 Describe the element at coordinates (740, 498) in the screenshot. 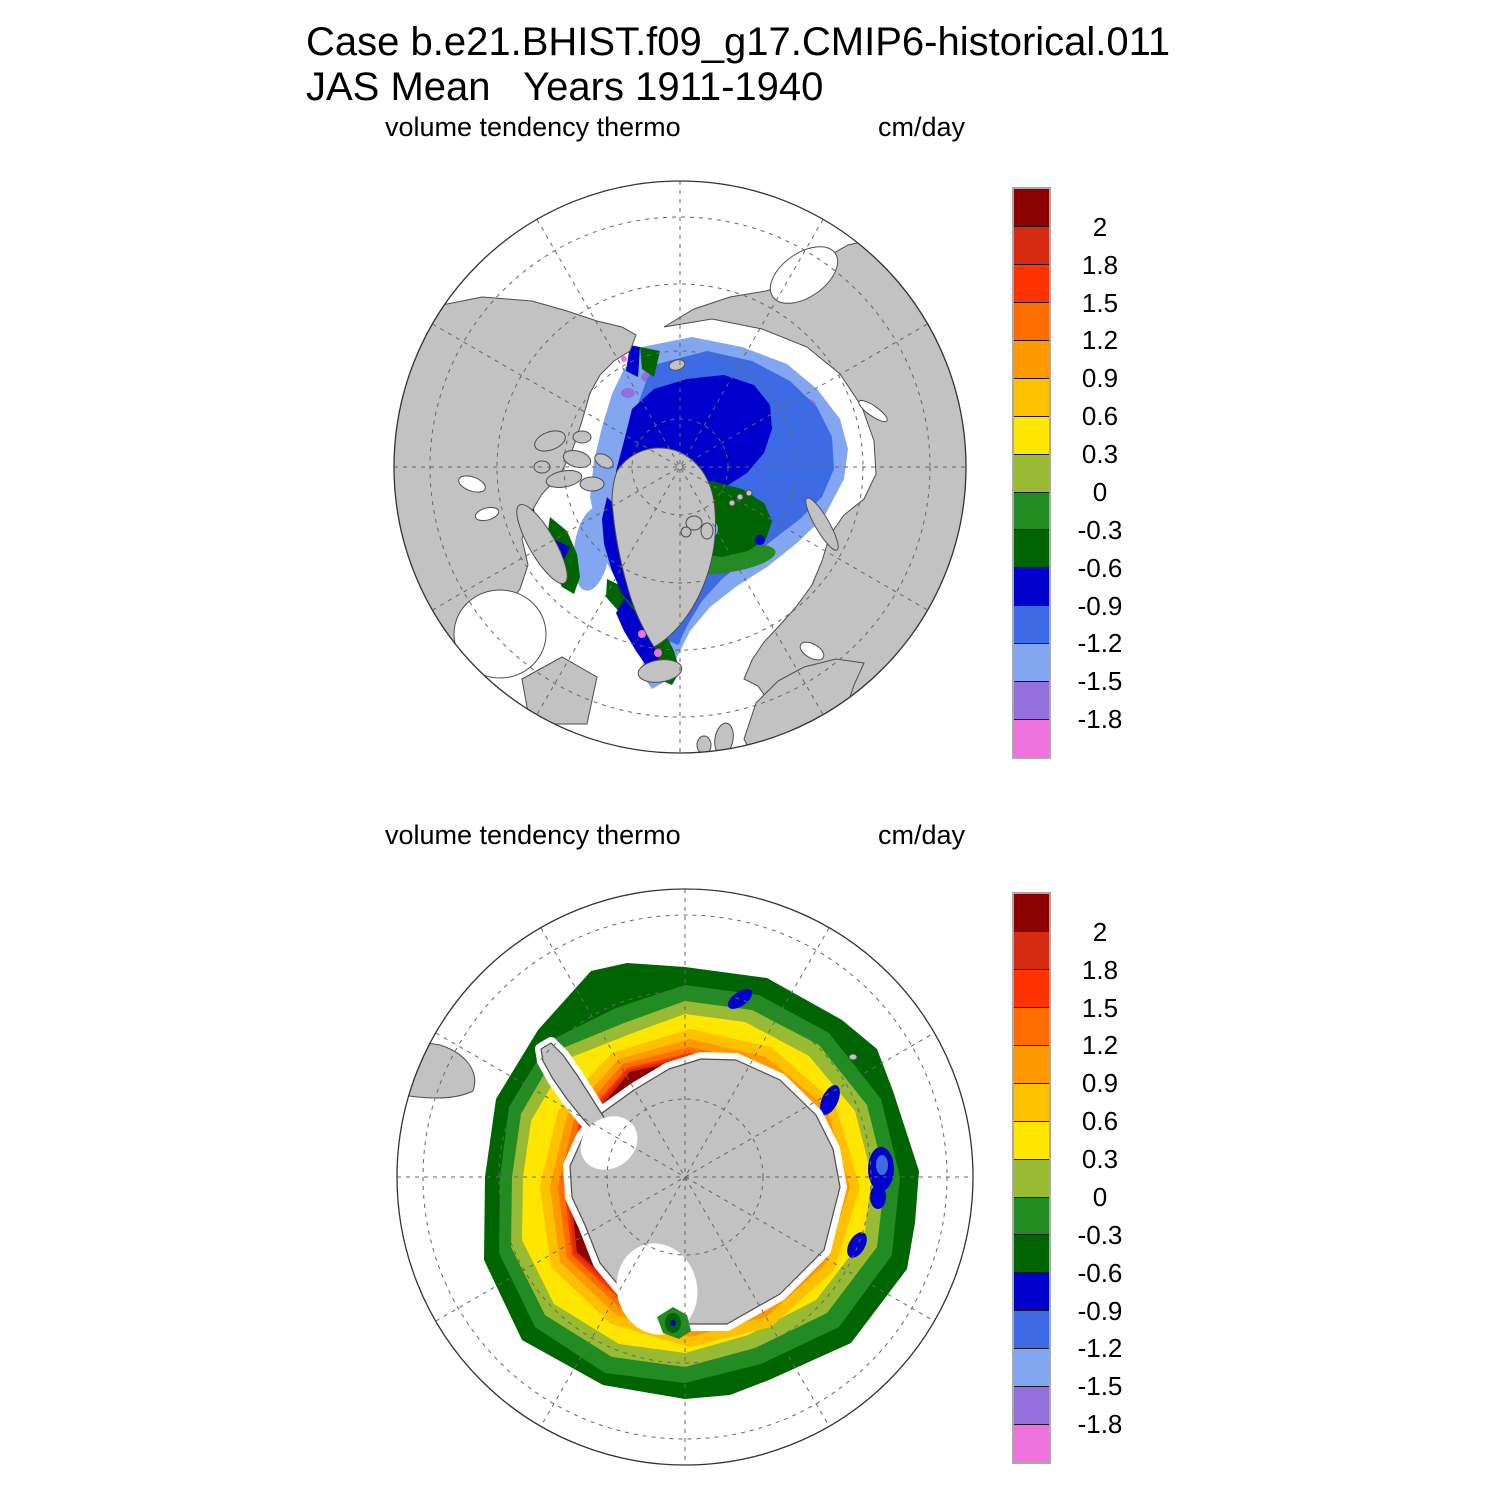

I see `land-franz-josef` at that location.